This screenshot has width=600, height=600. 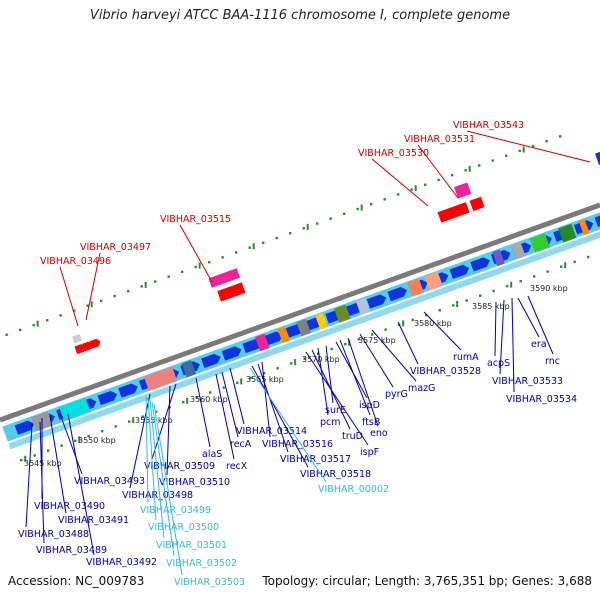 I want to click on bottom-gene-label: recX, so click(x=237, y=466).